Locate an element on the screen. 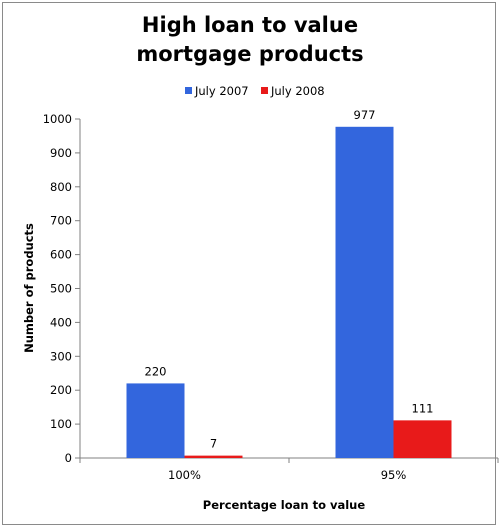 The width and height of the screenshot is (500, 529). legend-swatch-july-2007 is located at coordinates (188, 90).